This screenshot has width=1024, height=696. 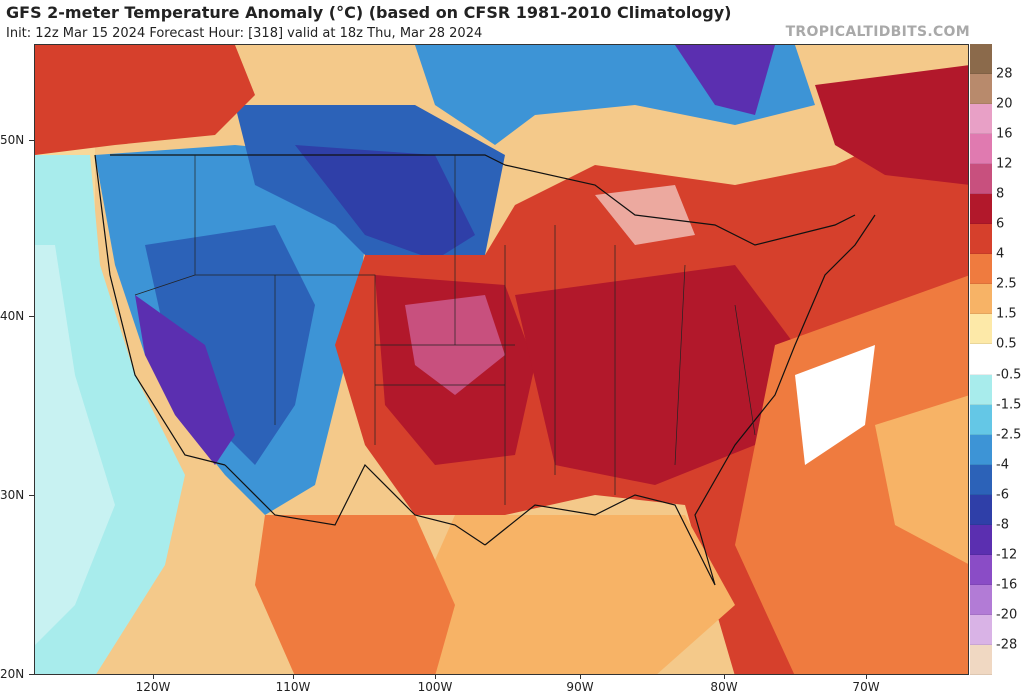 What do you see at coordinates (12, 495) in the screenshot?
I see `lat-label-30n: 30N` at bounding box center [12, 495].